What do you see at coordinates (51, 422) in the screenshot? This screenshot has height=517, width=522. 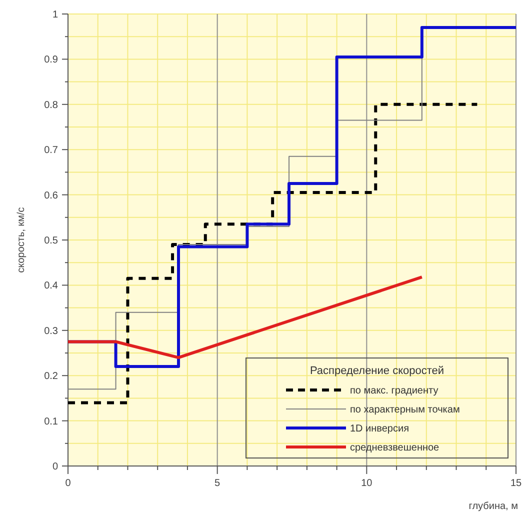 I see `y-tick-label: 0.1` at bounding box center [51, 422].